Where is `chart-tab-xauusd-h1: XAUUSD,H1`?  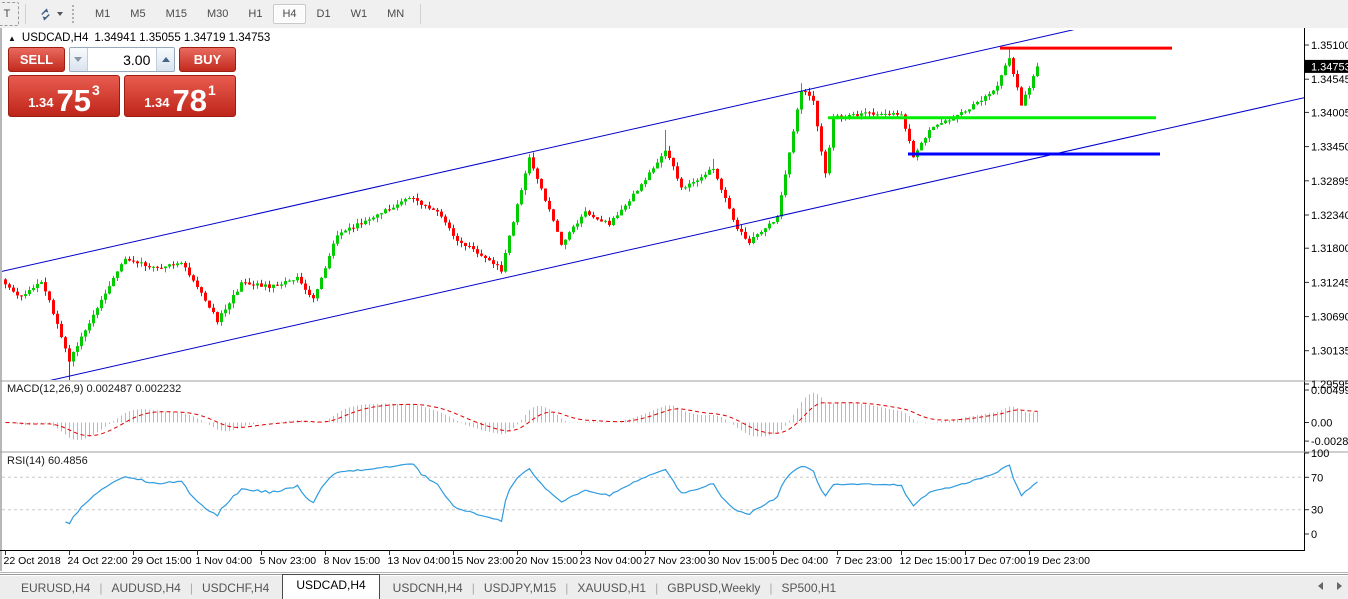
chart-tab-xauusd-h1: XAUUSD,H1 is located at coordinates (612, 587).